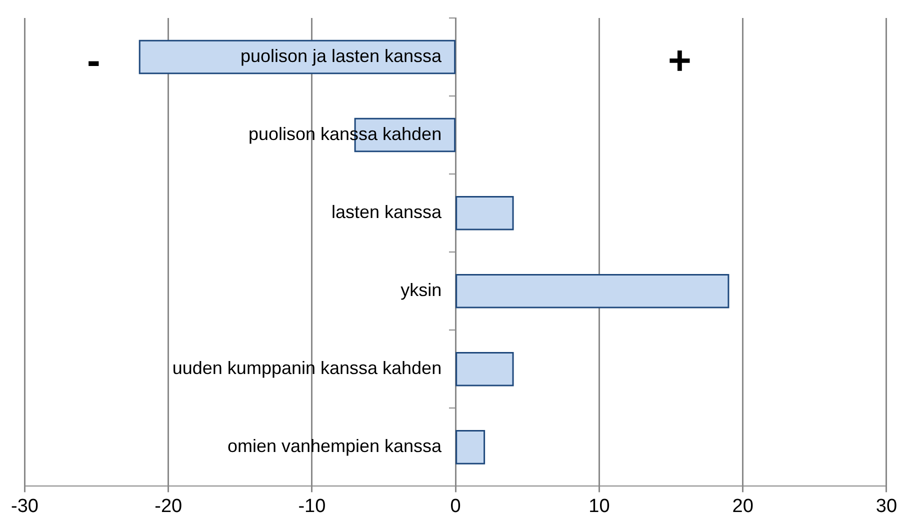 The height and width of the screenshot is (529, 908). Describe the element at coordinates (387, 212) in the screenshot. I see `y-tick-label: lasten kanssa` at that location.